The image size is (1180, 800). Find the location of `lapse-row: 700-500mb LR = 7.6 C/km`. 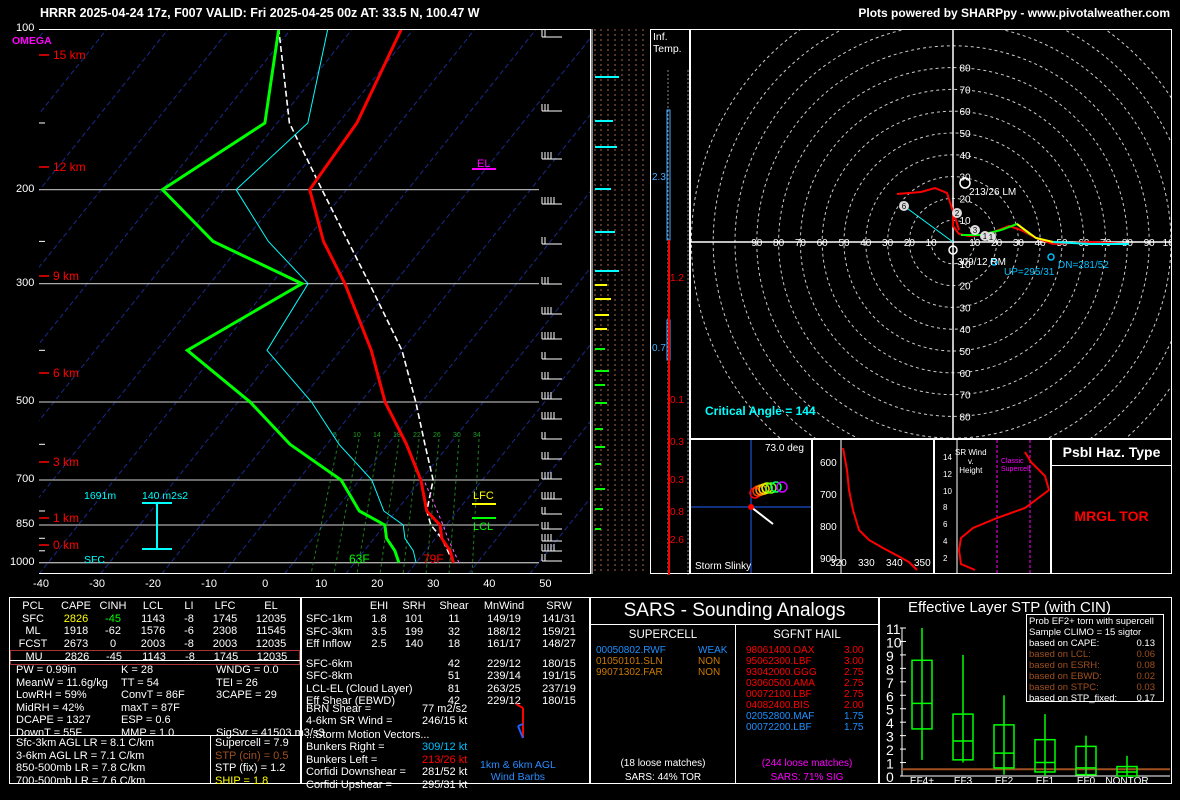

lapse-row: 700-500mb LR = 7.6 C/km is located at coordinates (81, 780).